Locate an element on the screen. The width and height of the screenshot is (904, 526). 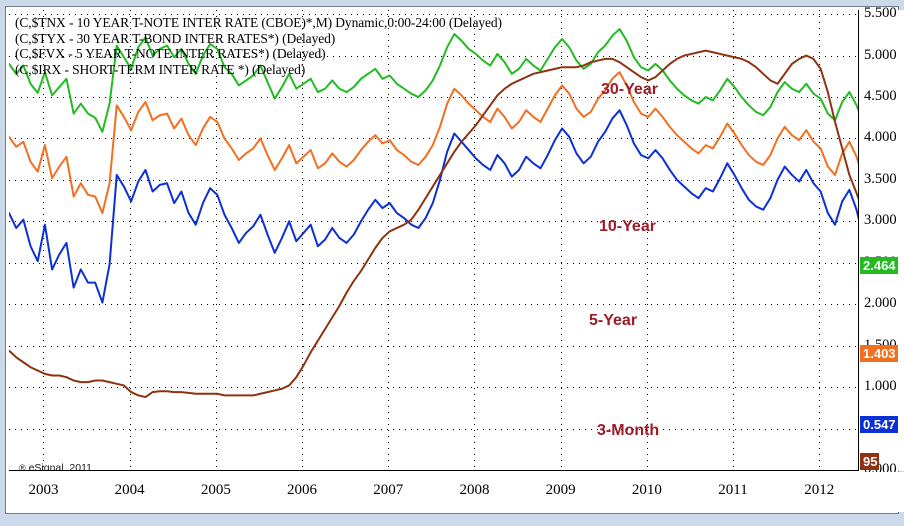
label-10-year: 10-Year is located at coordinates (627, 226).